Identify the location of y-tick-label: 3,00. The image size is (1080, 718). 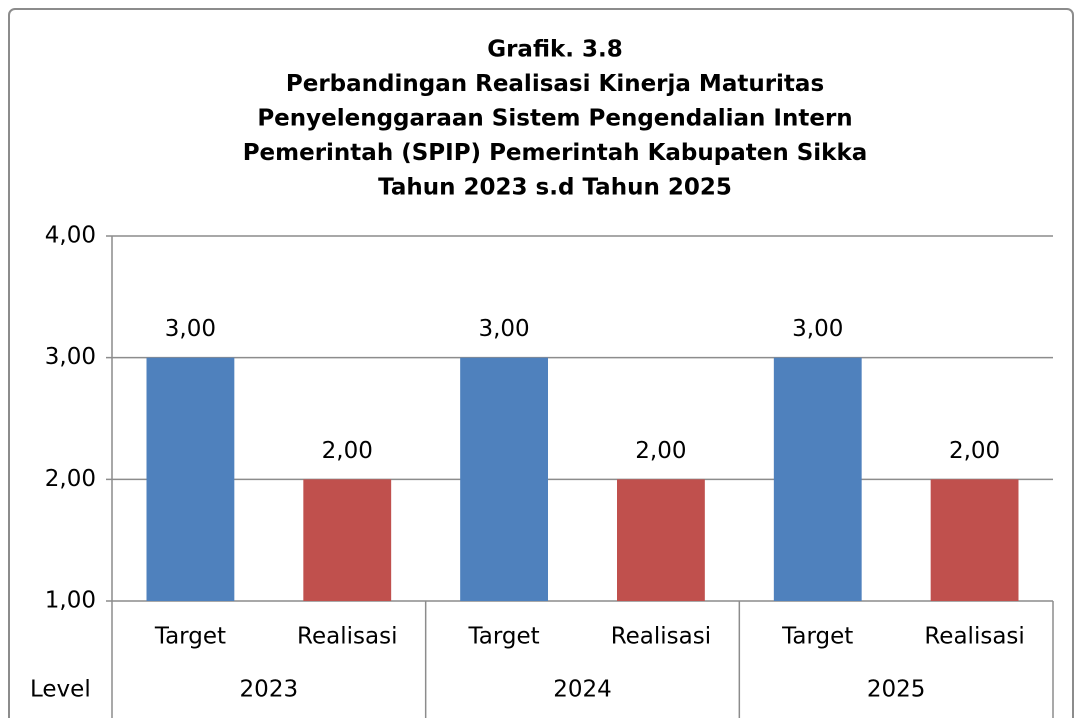
(70, 357).